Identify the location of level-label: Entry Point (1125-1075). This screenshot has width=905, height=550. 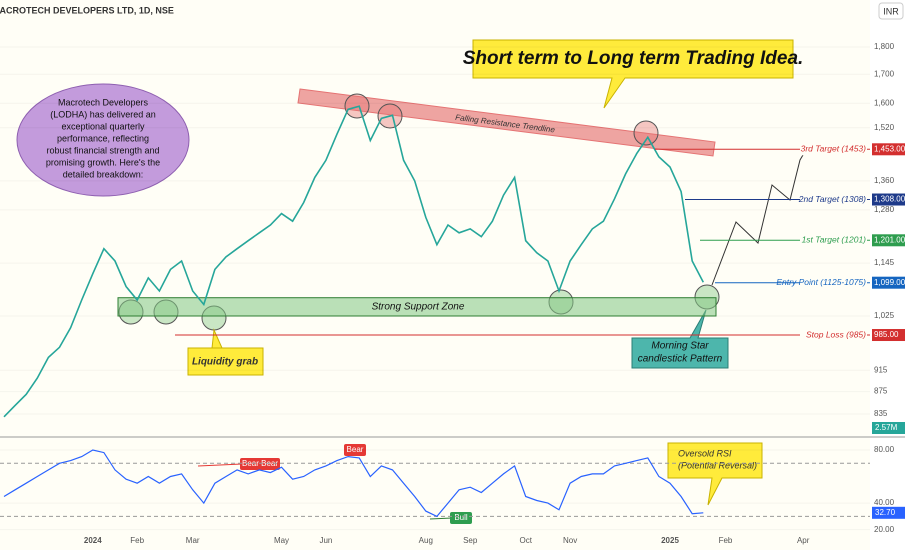
(821, 282).